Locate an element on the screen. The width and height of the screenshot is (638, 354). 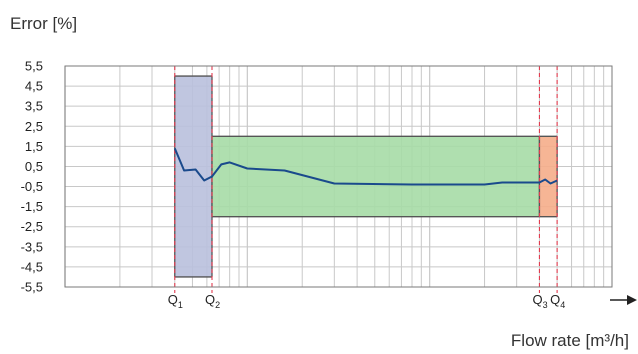
flow-point-label-subscript: 3 is located at coordinates (545, 305).